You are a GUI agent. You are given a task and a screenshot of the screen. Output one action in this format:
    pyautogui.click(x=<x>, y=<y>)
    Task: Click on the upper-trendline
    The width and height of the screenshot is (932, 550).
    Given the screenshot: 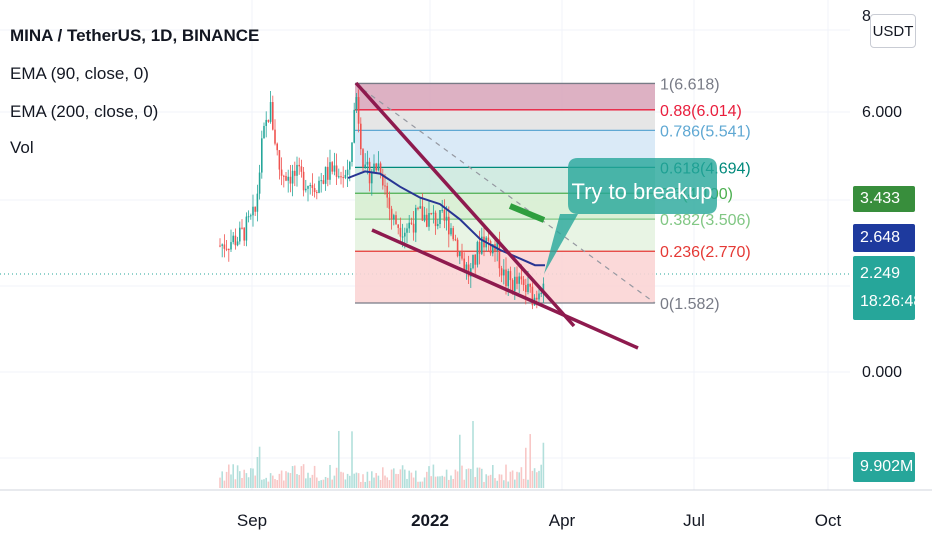 What is the action you would take?
    pyautogui.click(x=465, y=204)
    